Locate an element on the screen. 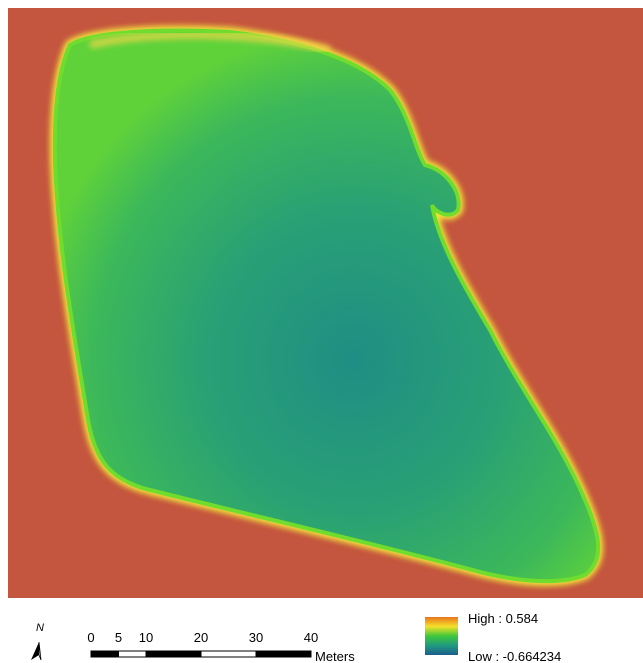 Image resolution: width=643 pixels, height=663 pixels. scale-unit: Meters is located at coordinates (335, 656).